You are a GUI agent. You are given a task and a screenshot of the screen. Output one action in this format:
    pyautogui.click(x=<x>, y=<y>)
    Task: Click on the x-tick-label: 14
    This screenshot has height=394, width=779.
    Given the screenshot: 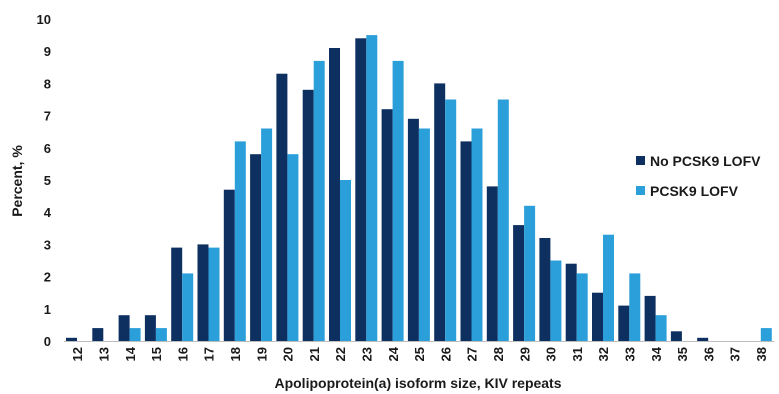 What is the action you would take?
    pyautogui.click(x=130, y=353)
    